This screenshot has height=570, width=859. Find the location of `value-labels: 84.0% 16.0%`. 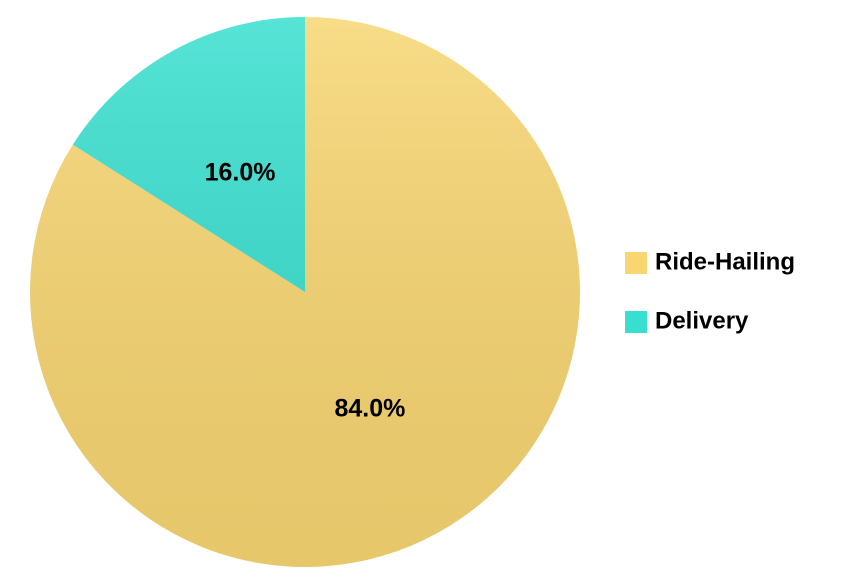

value-labels: 84.0% 16.0% is located at coordinates (305, 291).